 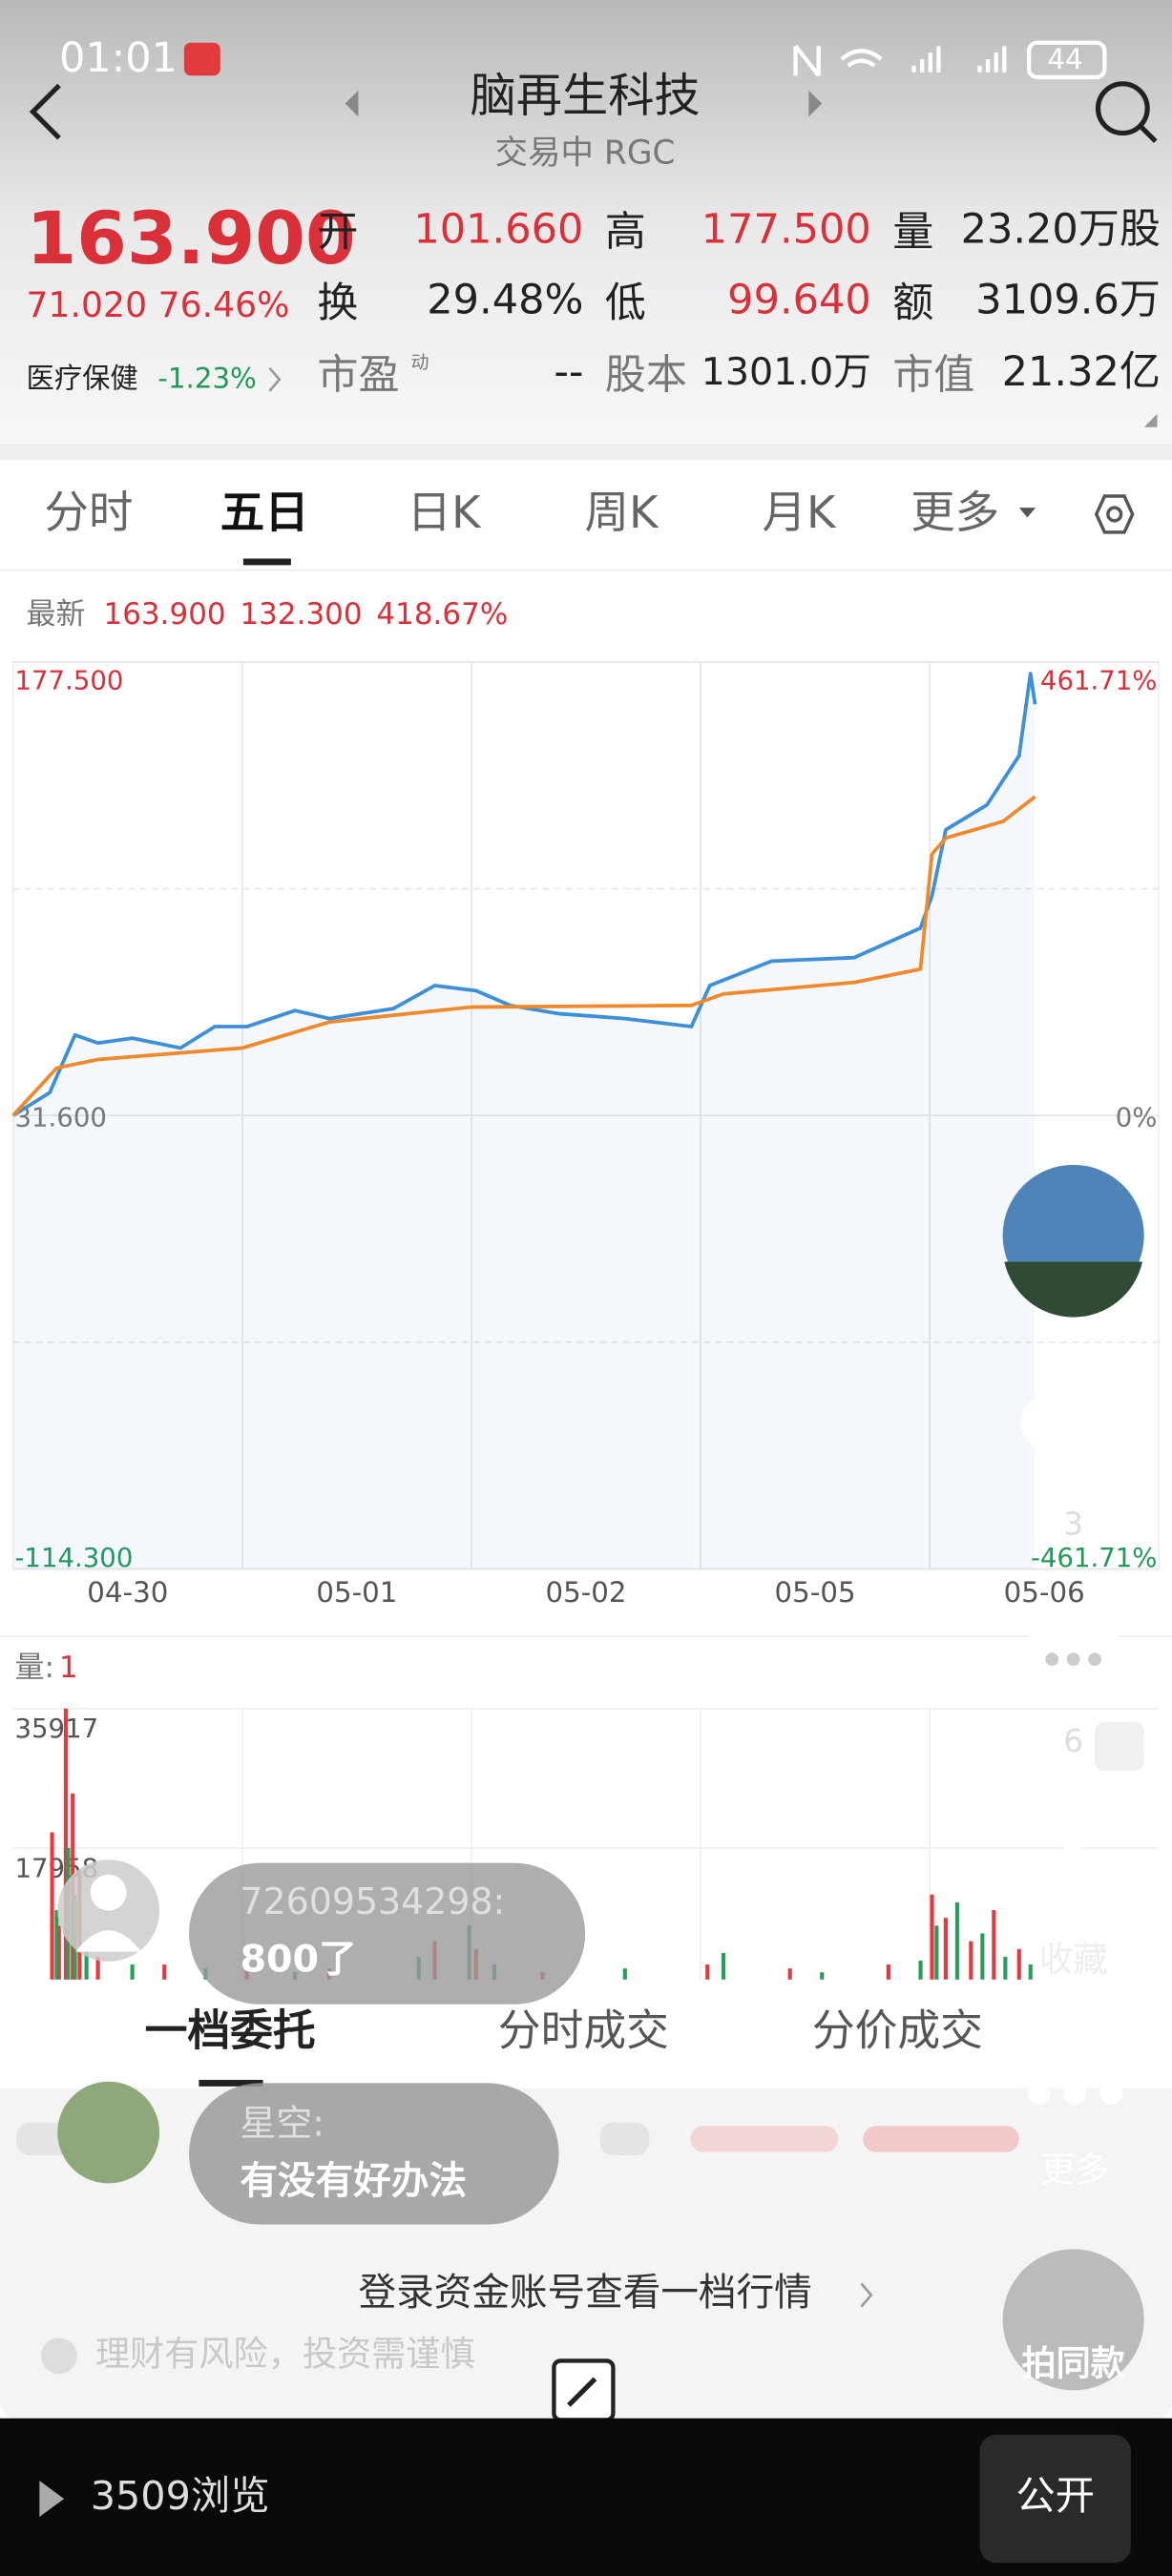 What do you see at coordinates (505, 299) in the screenshot?
I see `value: 29.48%` at bounding box center [505, 299].